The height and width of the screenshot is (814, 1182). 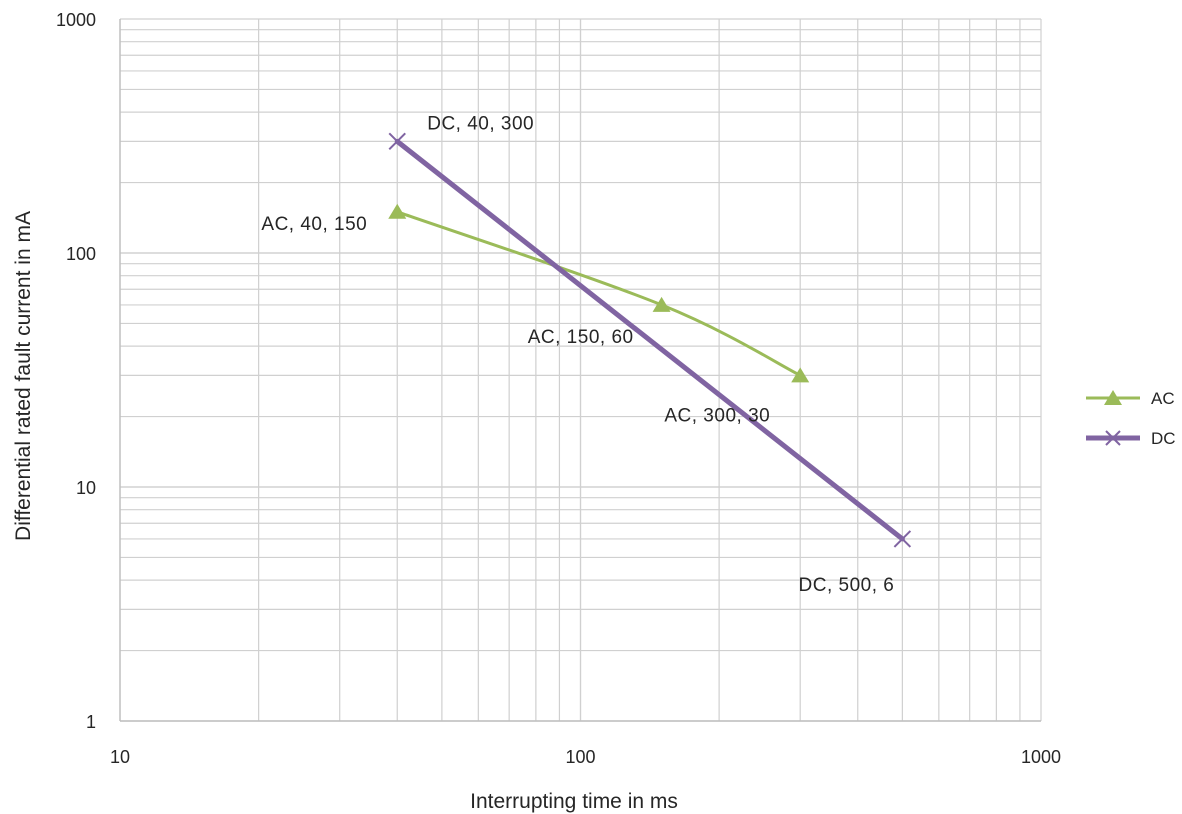 I want to click on legend-marker-x, so click(x=1113, y=438).